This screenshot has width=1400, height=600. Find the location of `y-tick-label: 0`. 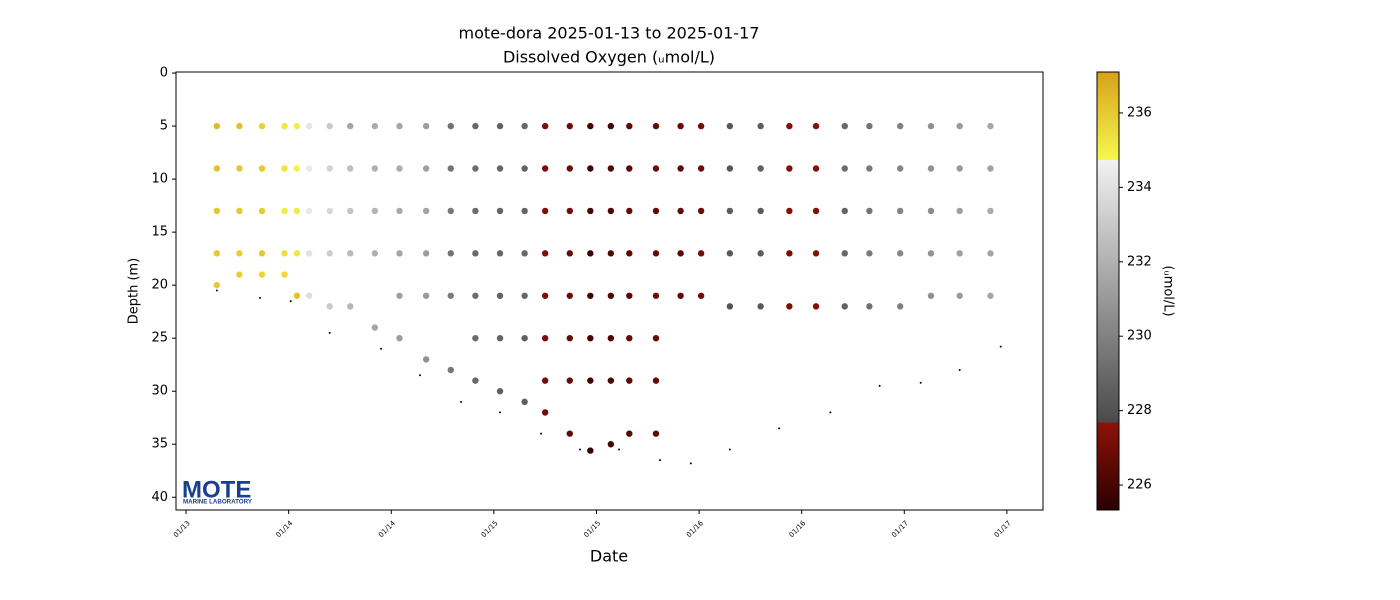

y-tick-label: 0 is located at coordinates (164, 73).